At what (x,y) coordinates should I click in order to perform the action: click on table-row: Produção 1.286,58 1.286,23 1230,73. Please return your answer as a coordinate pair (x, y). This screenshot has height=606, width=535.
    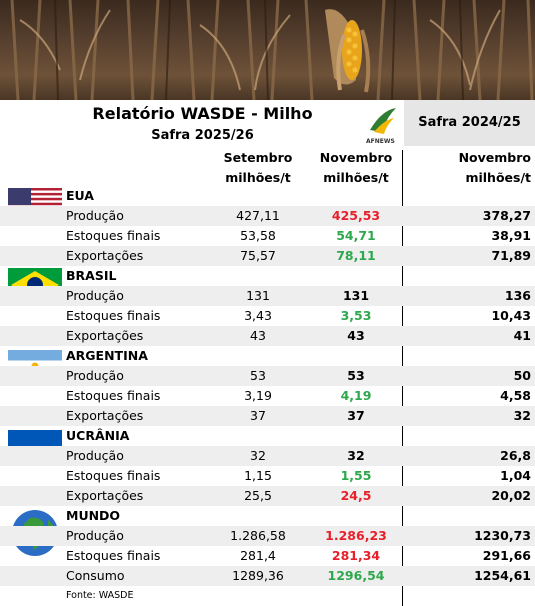
    Looking at the image, I should click on (267, 536).